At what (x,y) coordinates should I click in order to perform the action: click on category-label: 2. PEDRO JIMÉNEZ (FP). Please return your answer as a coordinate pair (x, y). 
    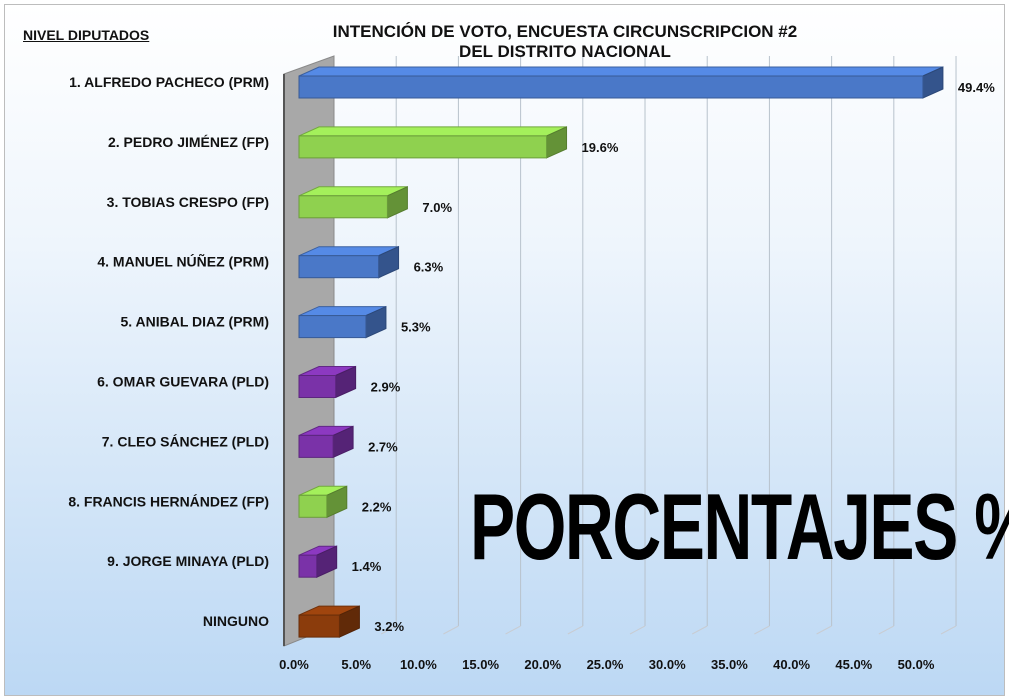
    Looking at the image, I should click on (188, 142).